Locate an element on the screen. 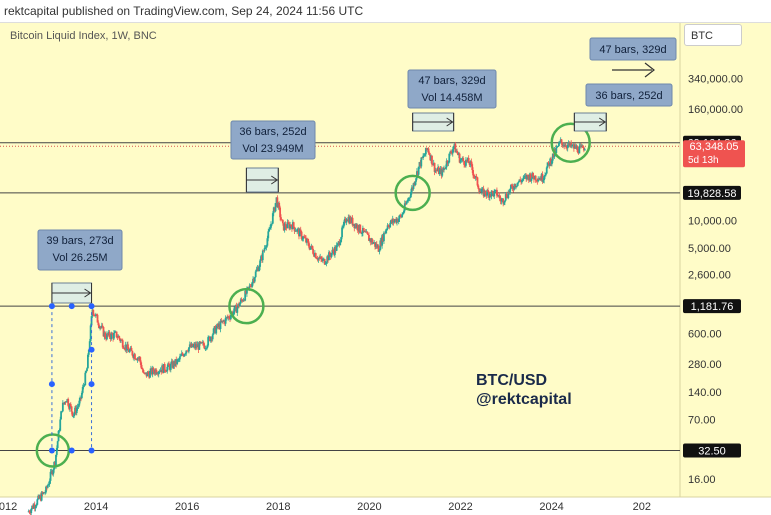 Image resolution: width=771 pixels, height=515 pixels. range-box-2021-arrowhead is located at coordinates (450, 122).